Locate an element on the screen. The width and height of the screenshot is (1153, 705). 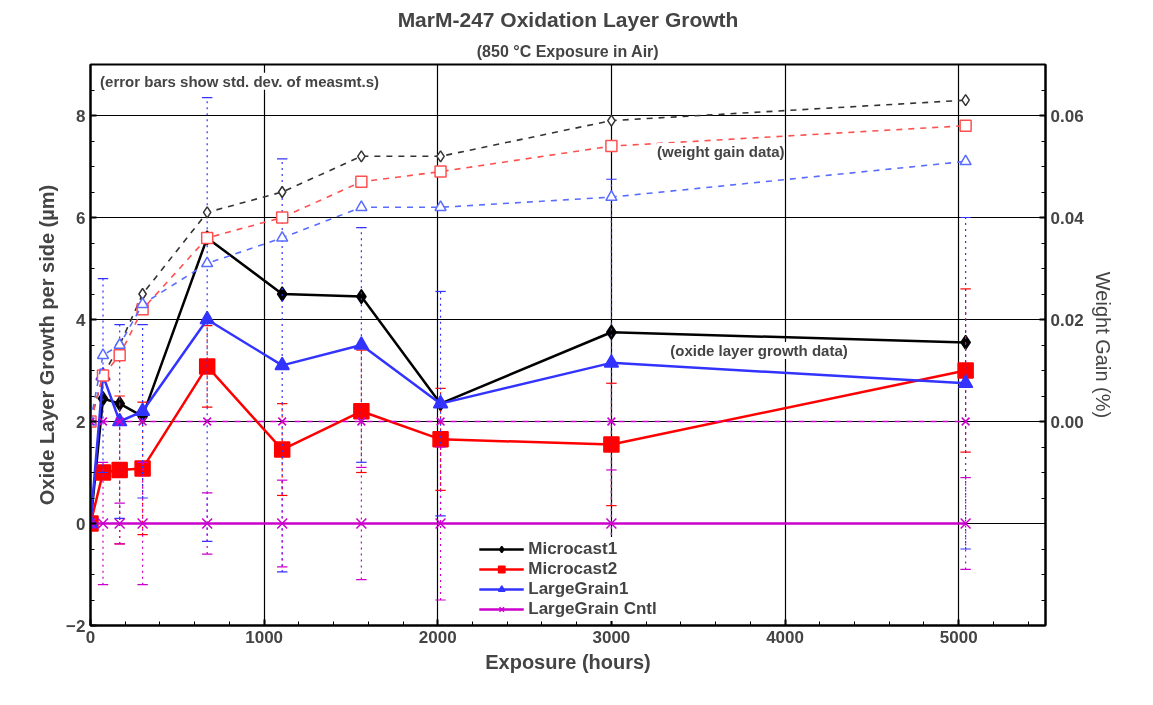
annotation: (error bars show std. dev. of measmt.s) is located at coordinates (240, 81).